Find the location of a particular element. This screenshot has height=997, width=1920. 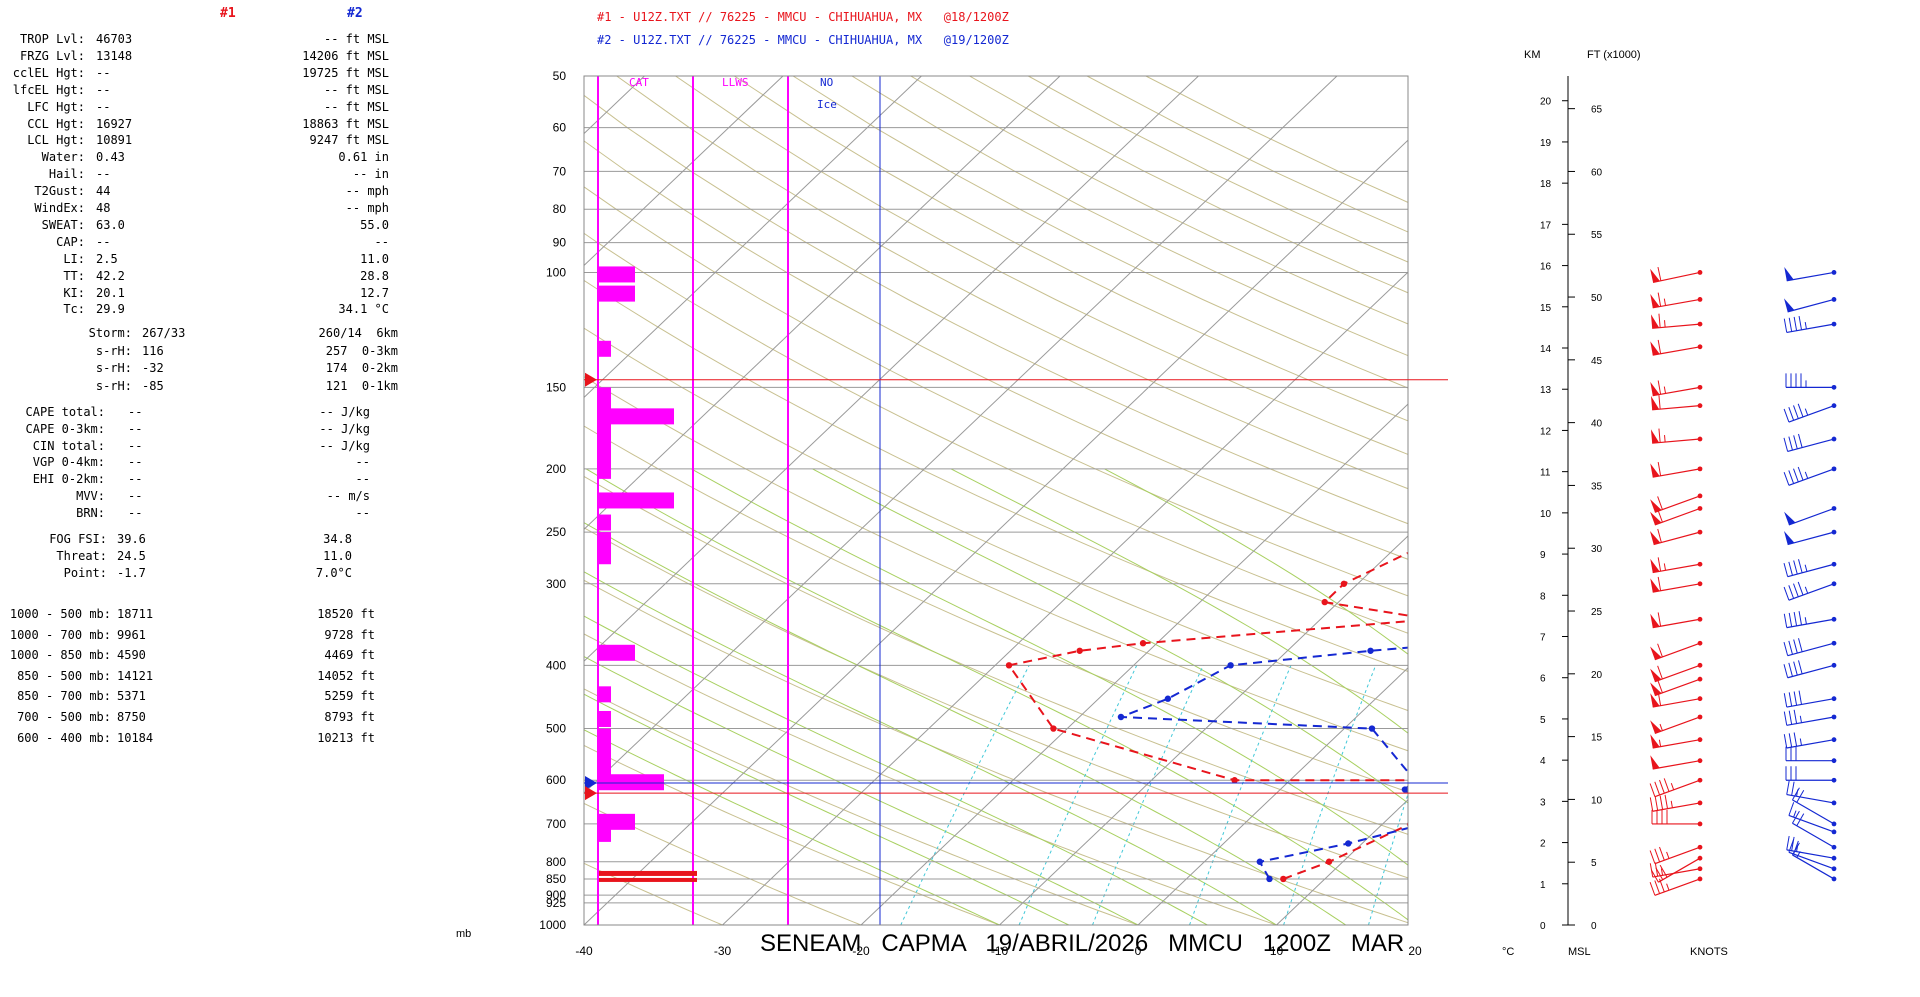

param-value-run1: -1.7 is located at coordinates (131, 573).